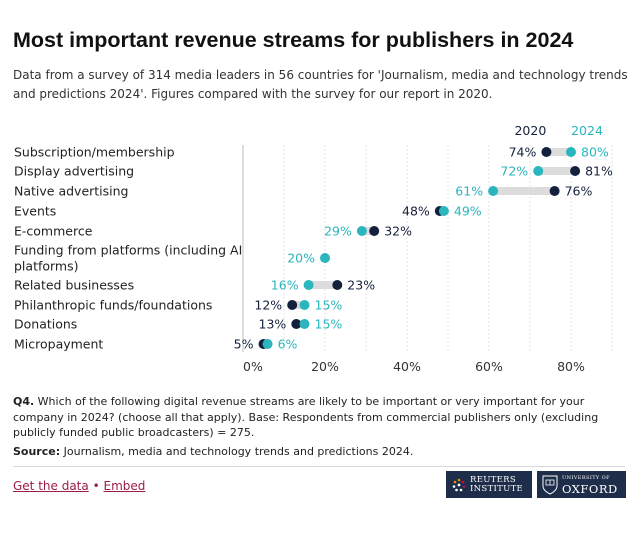 The image size is (638, 541). I want to click on value-label-2020: 32%, so click(398, 231).